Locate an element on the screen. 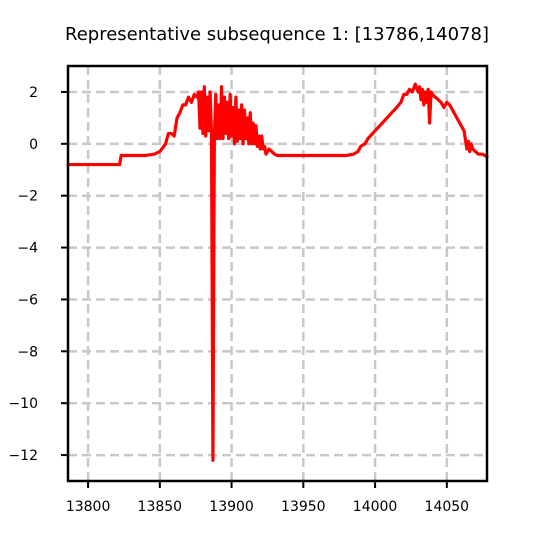 This screenshot has height=540, width=540. x-tick-label: 13900 is located at coordinates (231, 507).